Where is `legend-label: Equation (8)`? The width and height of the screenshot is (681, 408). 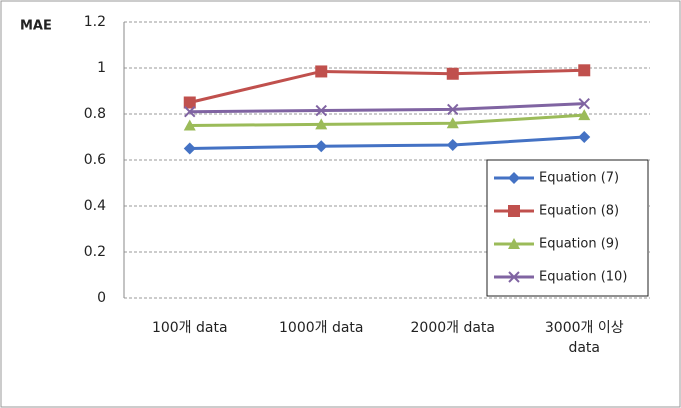
legend-label: Equation (8) is located at coordinates (579, 211).